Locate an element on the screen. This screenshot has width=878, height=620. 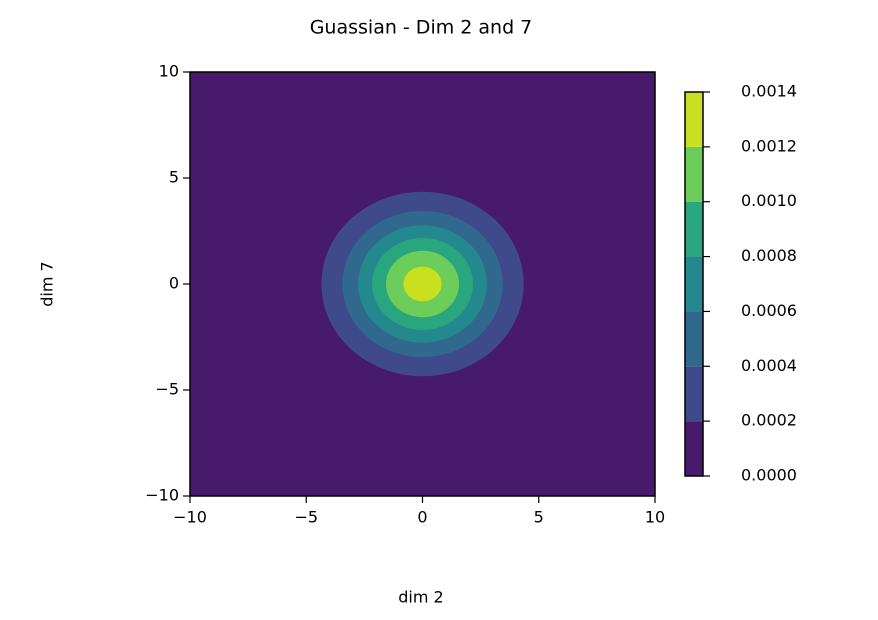
x-tick-label: −5 is located at coordinates (306, 517).